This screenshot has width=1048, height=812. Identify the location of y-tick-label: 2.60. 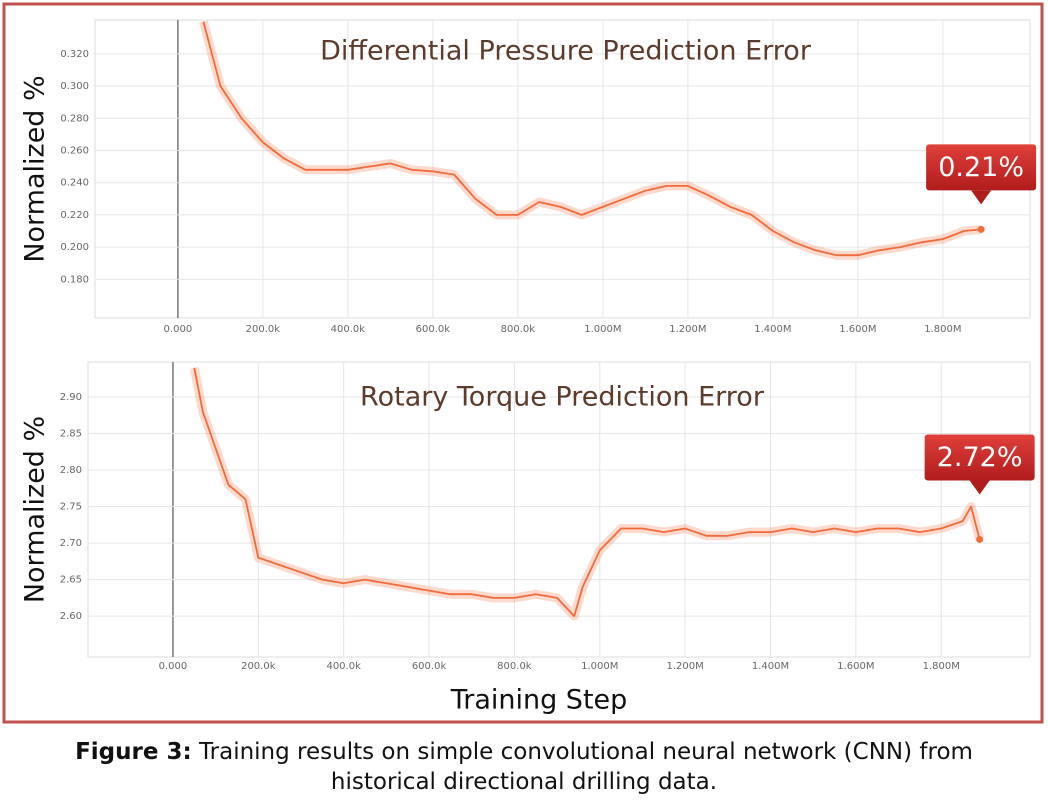
(71, 616).